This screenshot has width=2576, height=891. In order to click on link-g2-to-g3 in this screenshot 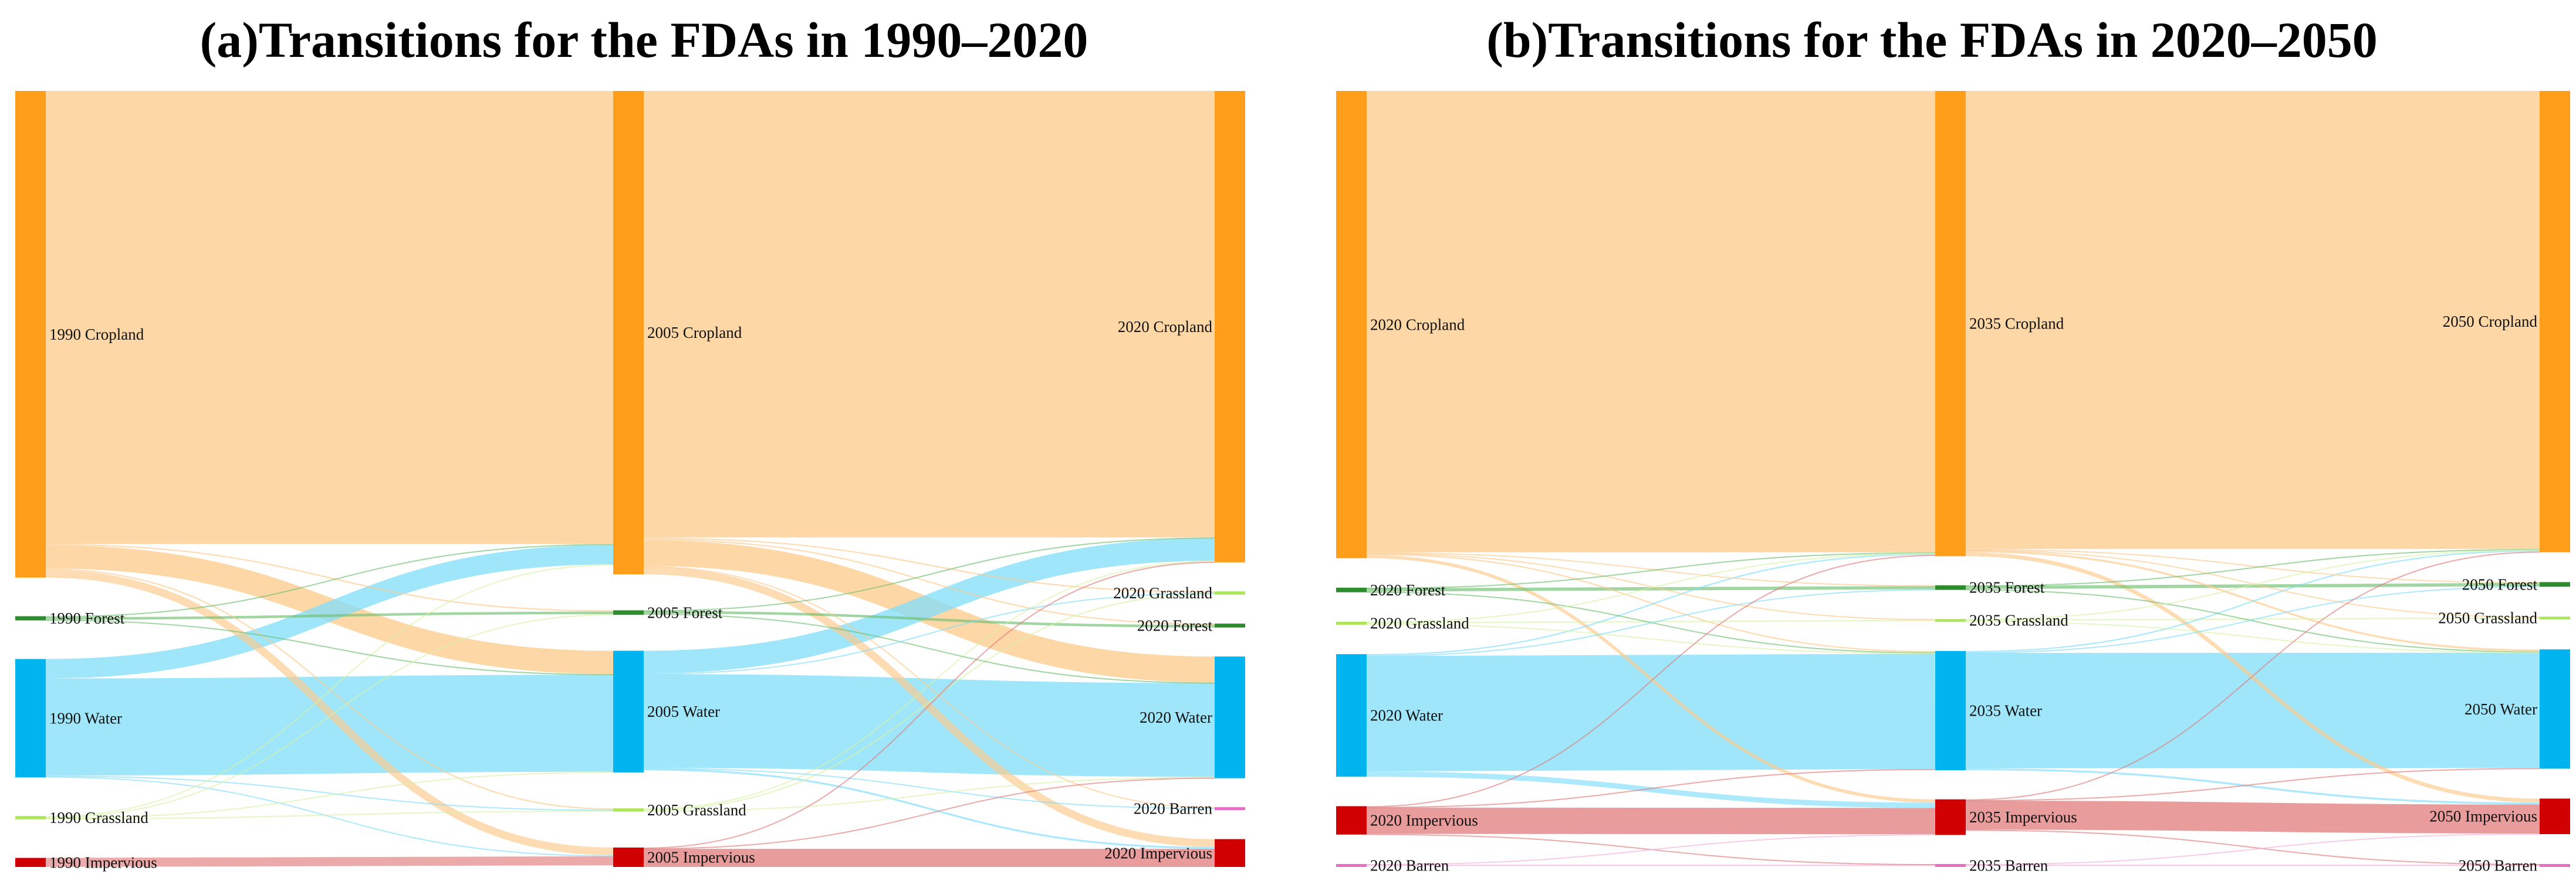, I will do `click(2252, 619)`.